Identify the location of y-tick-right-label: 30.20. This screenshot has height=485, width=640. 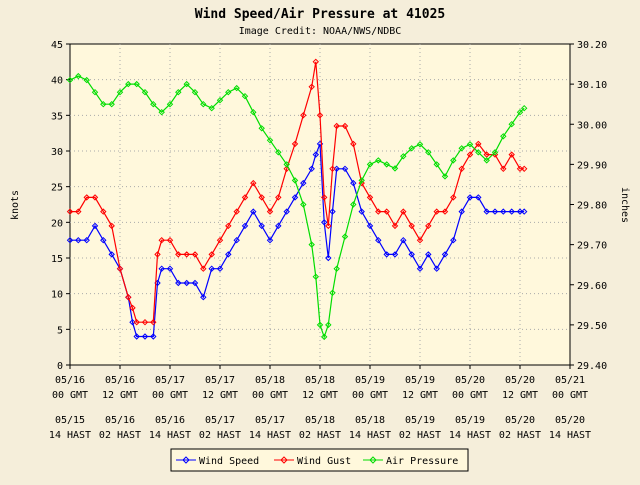
(592, 45).